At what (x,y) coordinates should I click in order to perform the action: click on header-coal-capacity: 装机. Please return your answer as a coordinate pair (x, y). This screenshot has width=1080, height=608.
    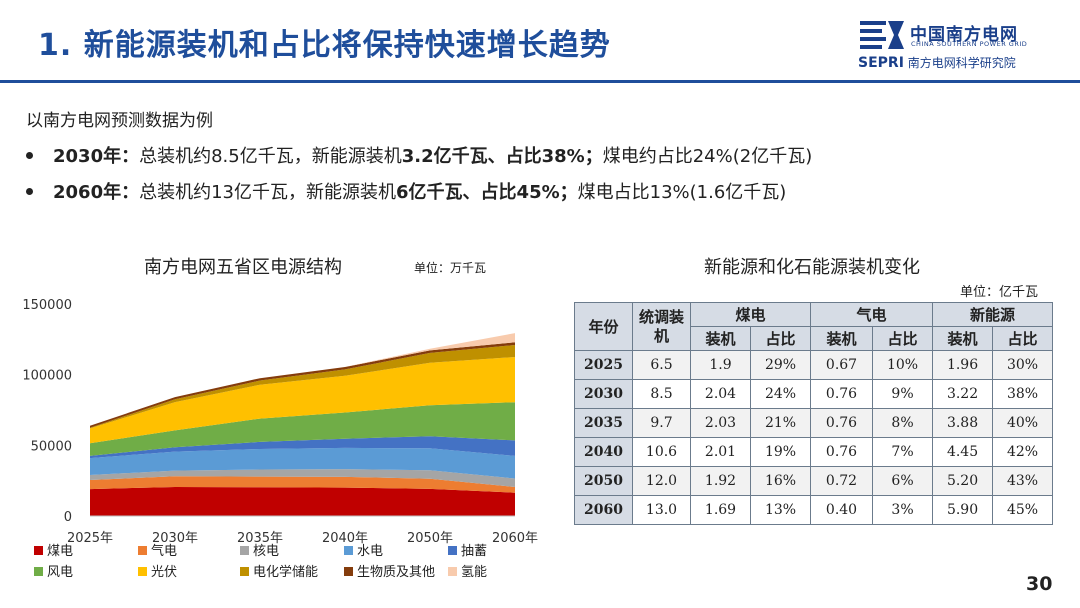
    Looking at the image, I should click on (720, 338).